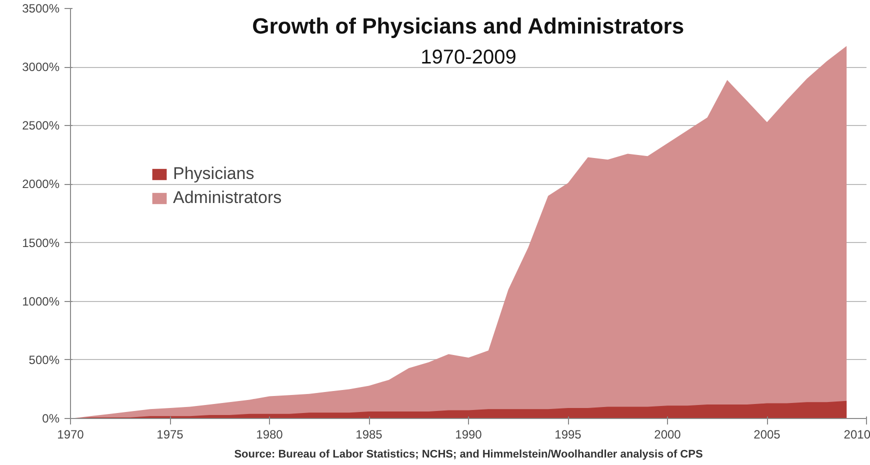 The image size is (870, 465). What do you see at coordinates (41, 243) in the screenshot?
I see `y-tick-label: 1500%` at bounding box center [41, 243].